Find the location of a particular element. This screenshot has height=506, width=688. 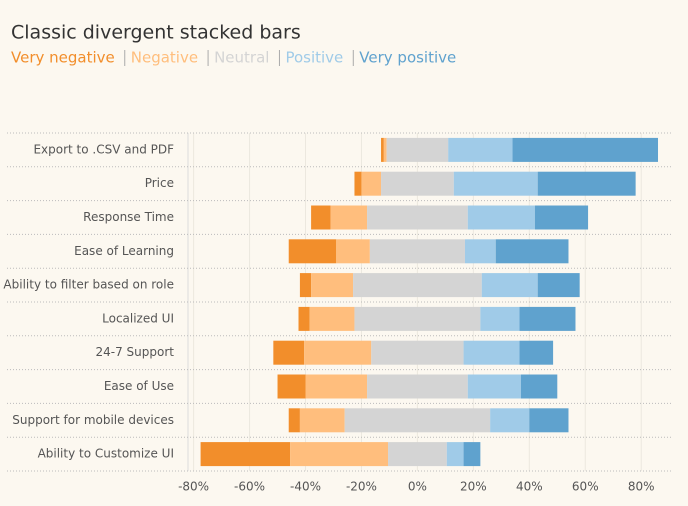

x-tick-label: 20% is located at coordinates (473, 487).